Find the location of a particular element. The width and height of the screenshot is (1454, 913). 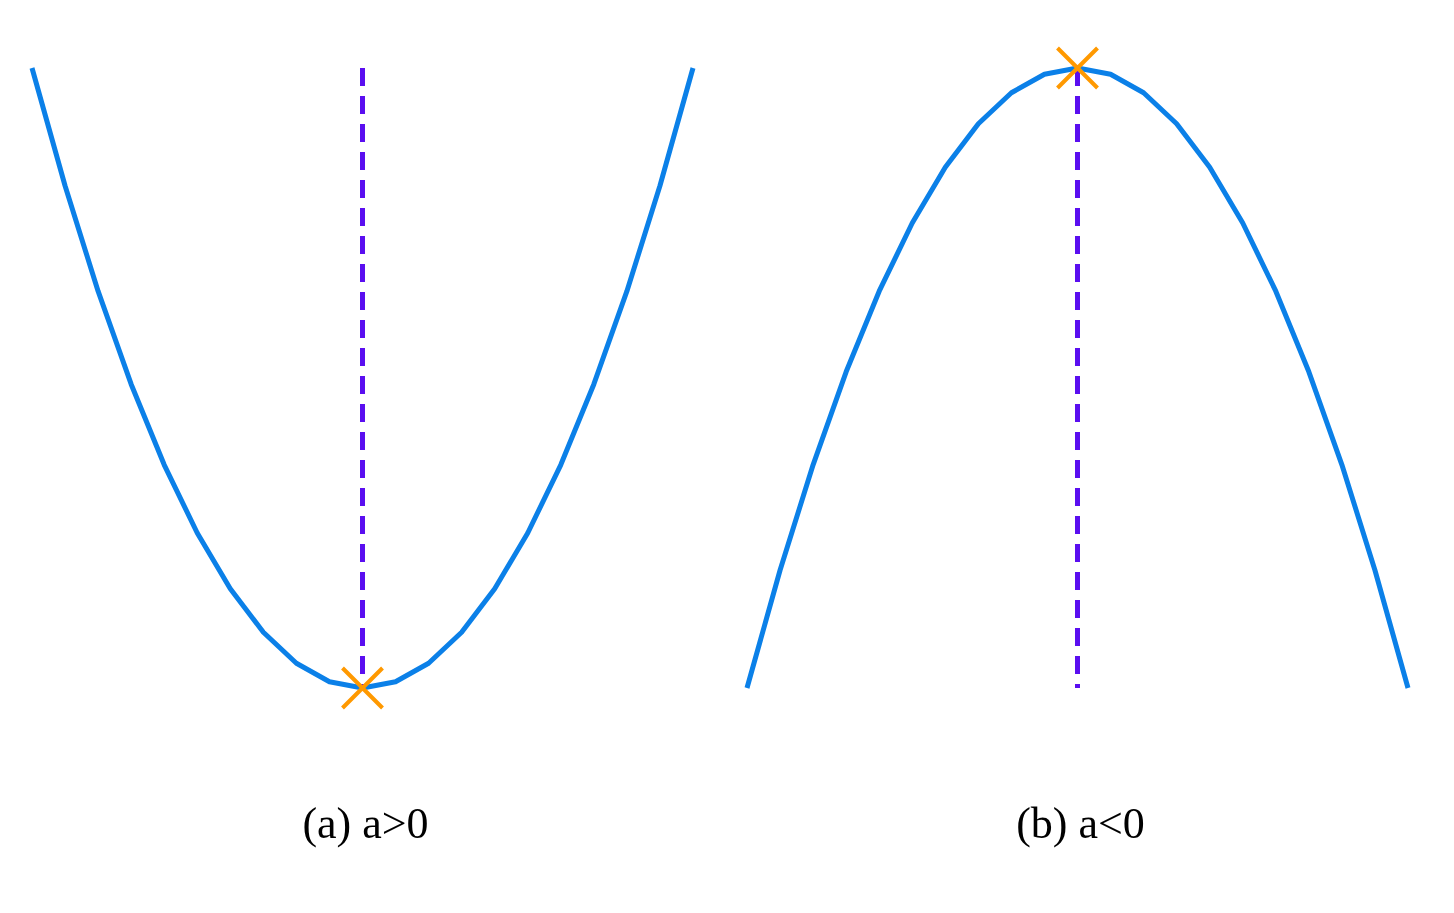

text: (b) a<0 is located at coordinates (1080, 823).